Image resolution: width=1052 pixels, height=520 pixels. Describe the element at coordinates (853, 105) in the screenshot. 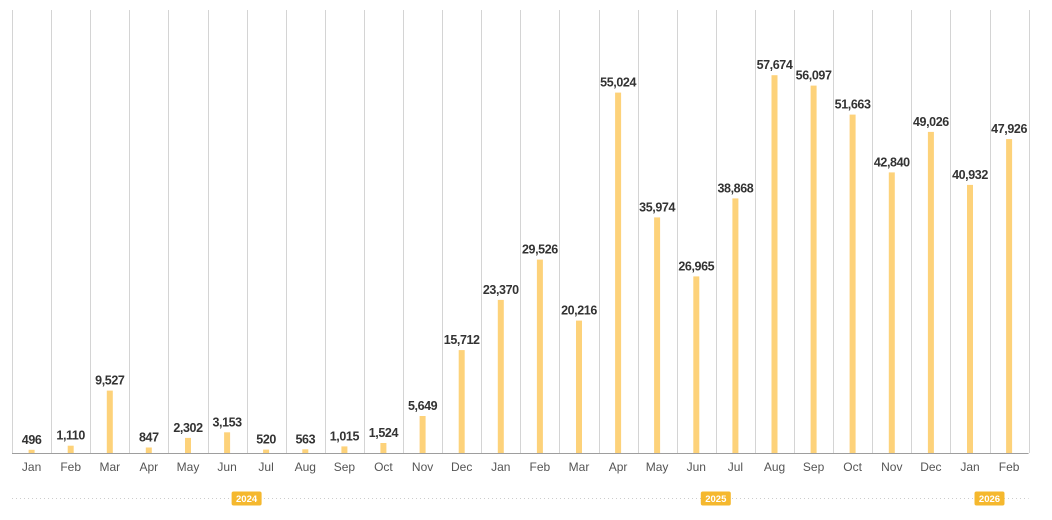

I see `bar-value-label: 51,663` at that location.